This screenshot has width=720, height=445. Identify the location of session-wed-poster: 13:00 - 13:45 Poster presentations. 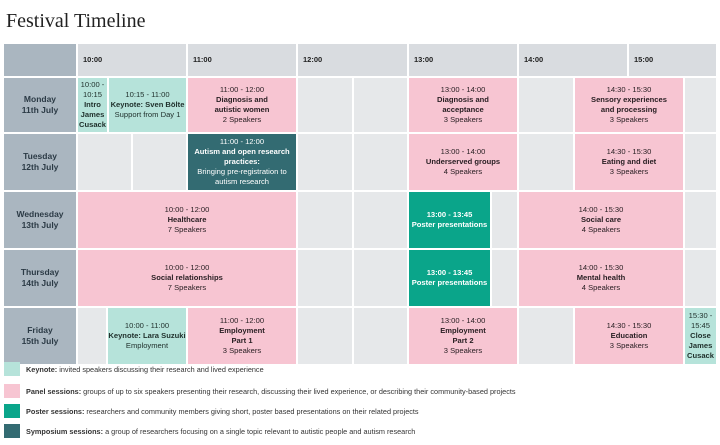
(449, 220).